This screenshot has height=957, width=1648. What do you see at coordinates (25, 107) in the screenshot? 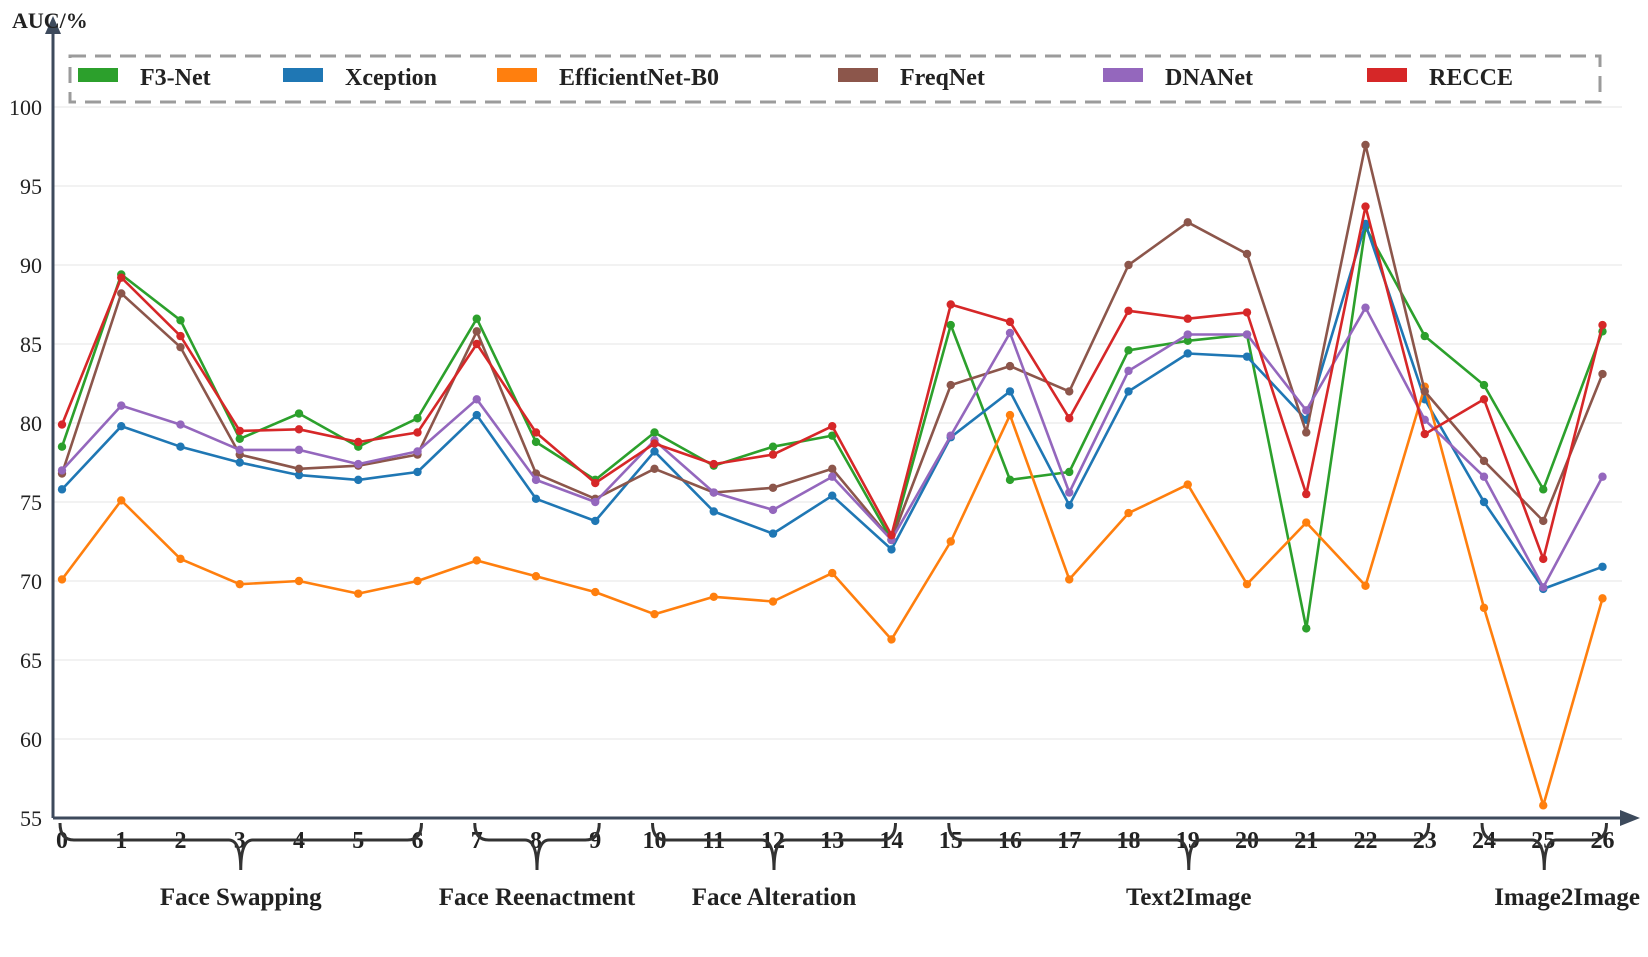
I see `y-tick-label: 100` at bounding box center [25, 107].